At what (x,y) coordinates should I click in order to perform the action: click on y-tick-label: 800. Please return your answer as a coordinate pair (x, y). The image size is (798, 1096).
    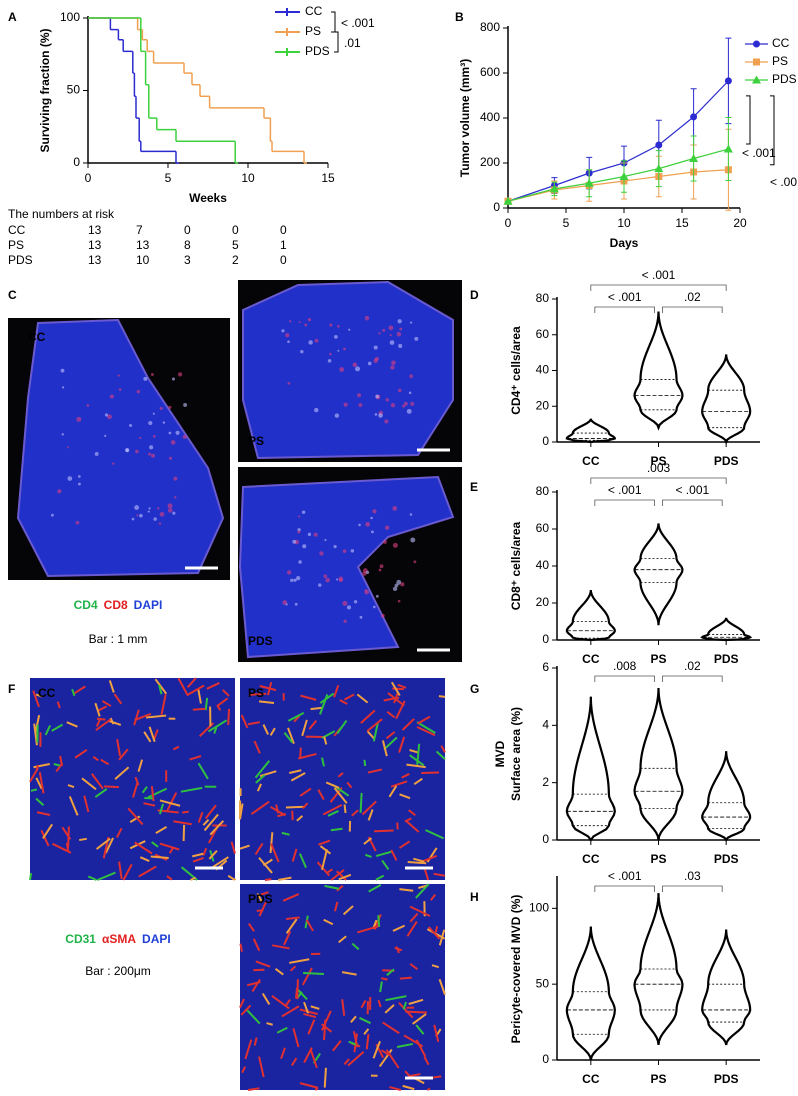
    Looking at the image, I should click on (490, 27).